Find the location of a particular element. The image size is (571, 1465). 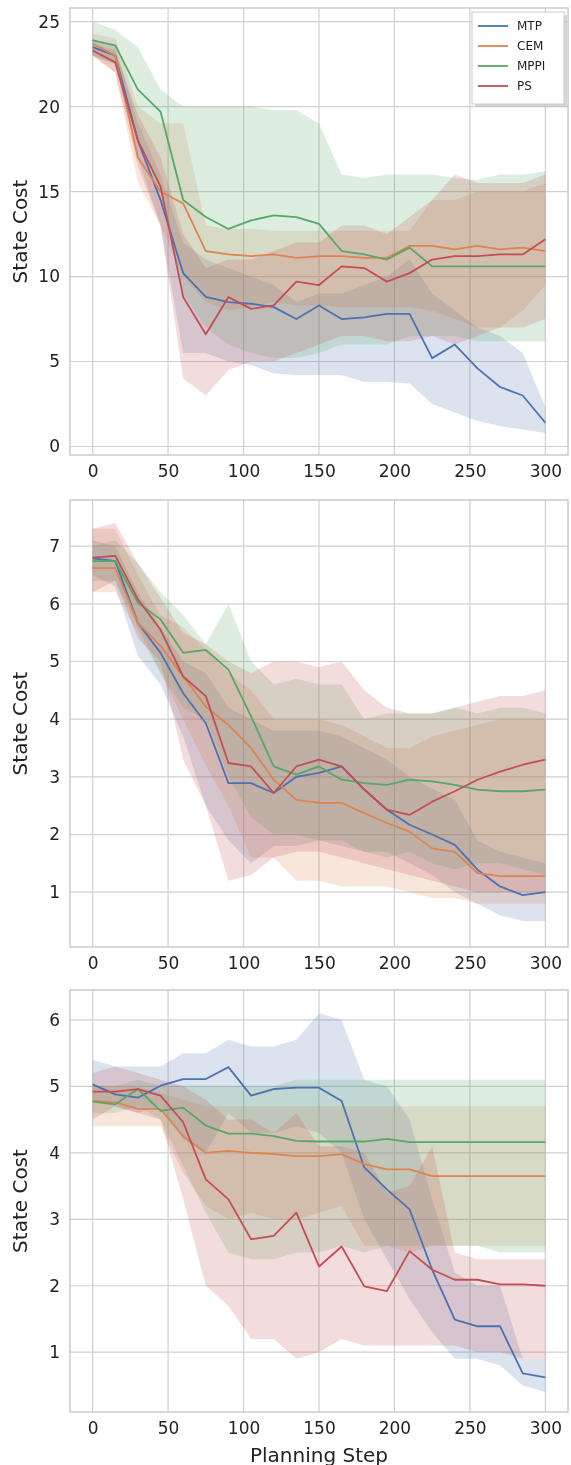

y-tick-label: 10 is located at coordinates (49, 276).